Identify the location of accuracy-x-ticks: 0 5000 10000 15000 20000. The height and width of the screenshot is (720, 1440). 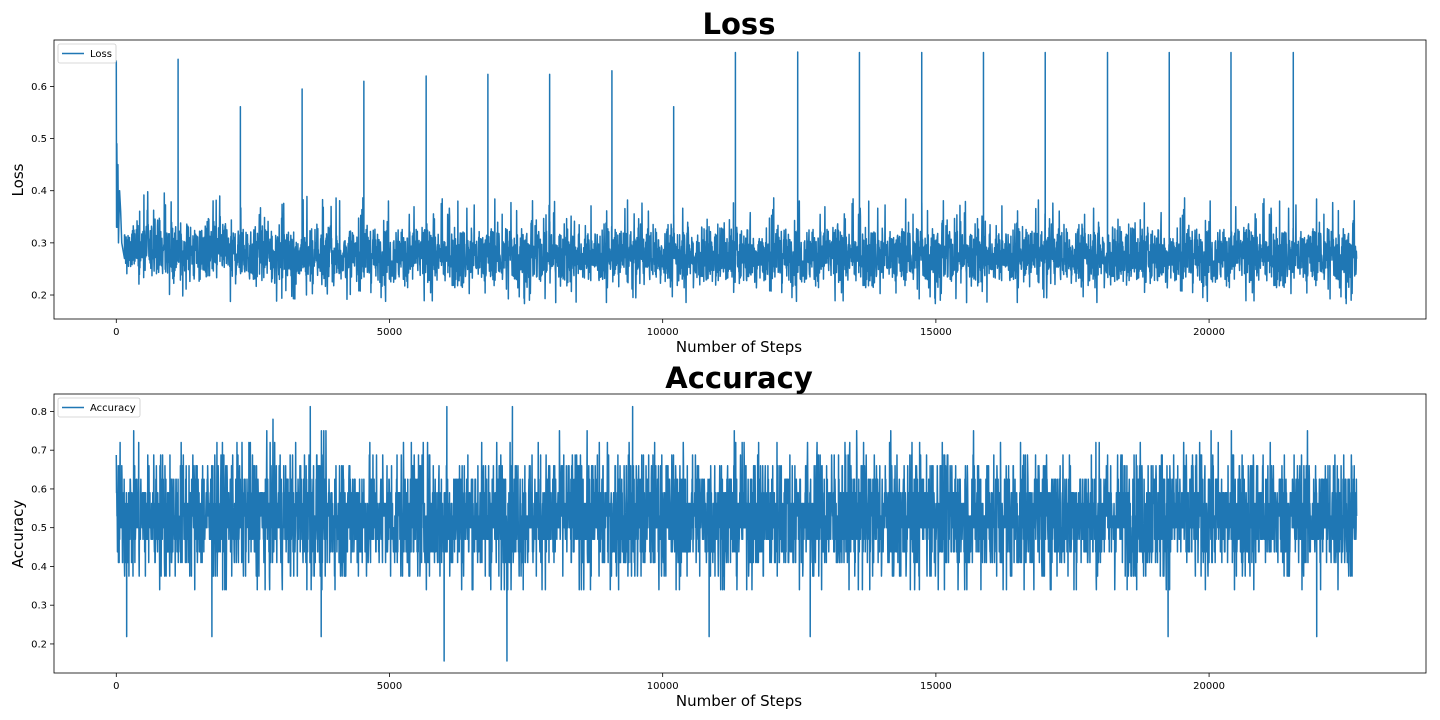
(669, 682).